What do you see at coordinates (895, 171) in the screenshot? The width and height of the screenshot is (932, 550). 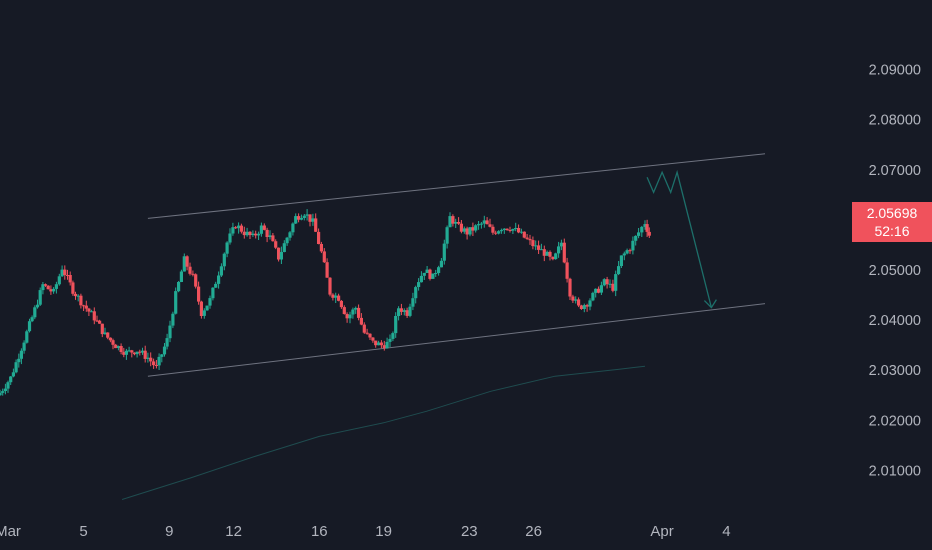 I see `y-tick-label: 2.07000` at bounding box center [895, 171].